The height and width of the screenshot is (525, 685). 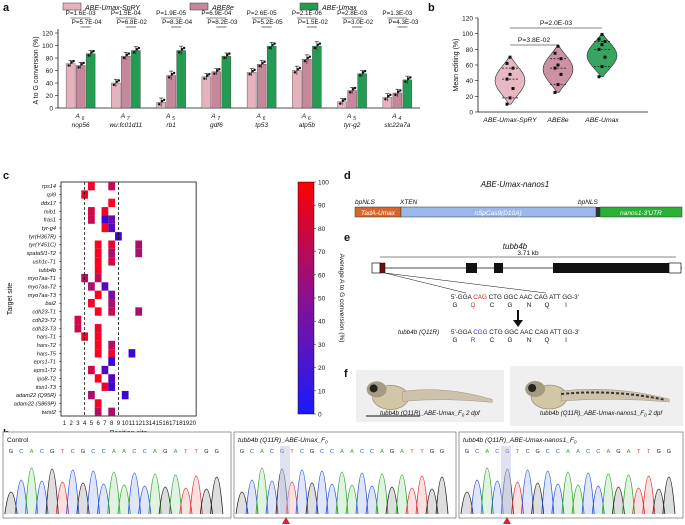 I want to click on row-label: tyr(Y451C), so click(x=42, y=246).